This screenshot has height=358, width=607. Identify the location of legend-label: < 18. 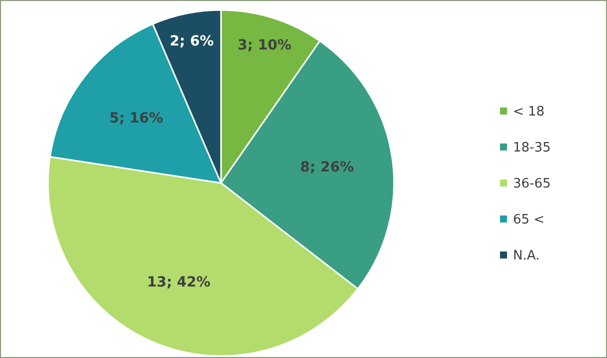
(529, 112).